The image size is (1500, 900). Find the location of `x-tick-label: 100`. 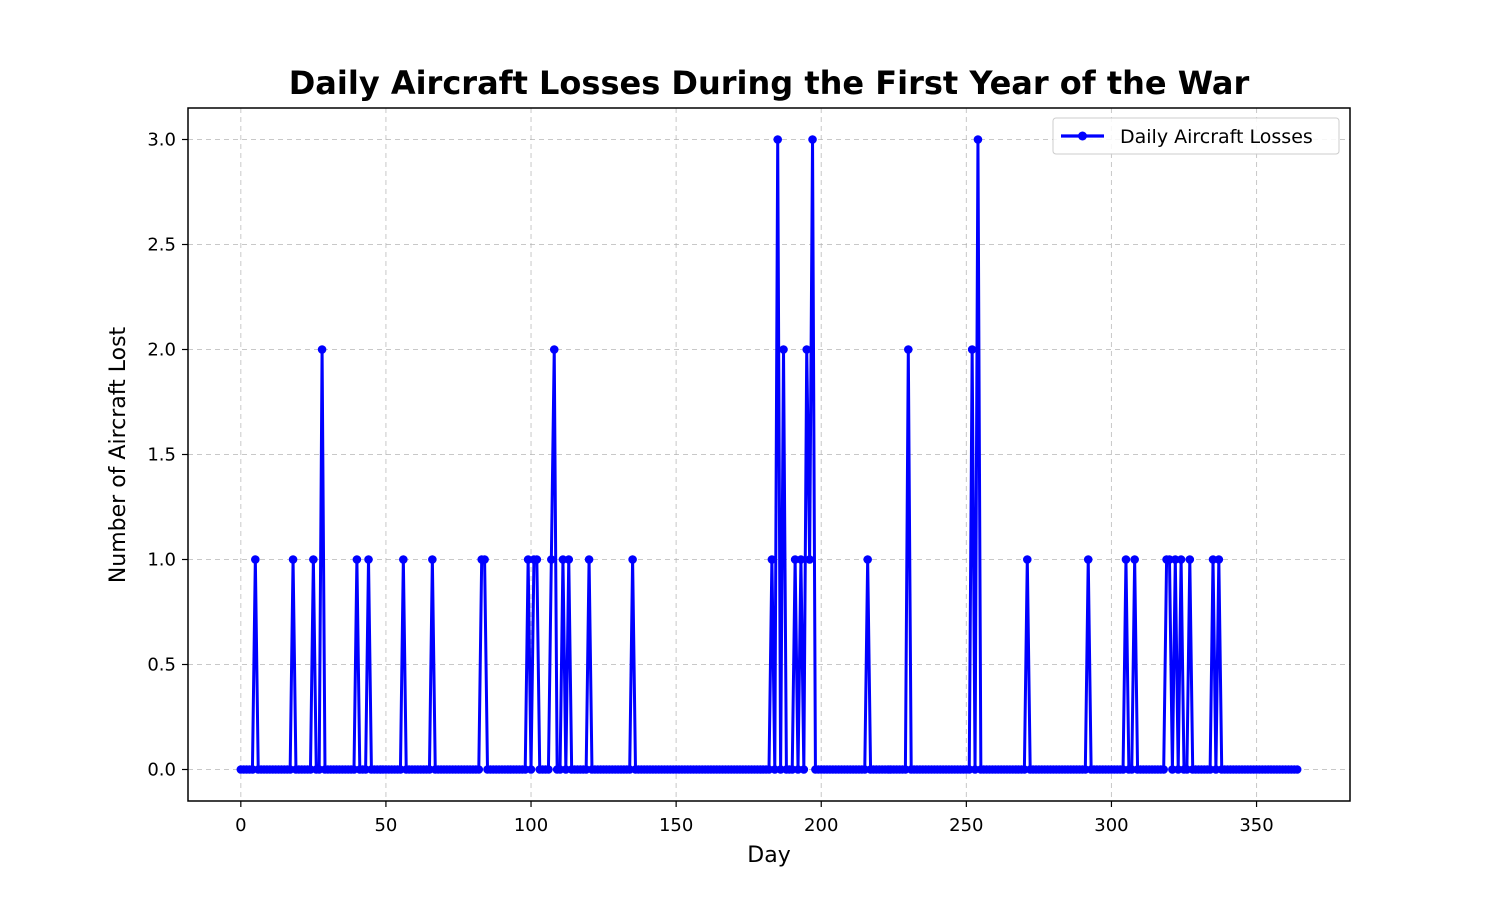

x-tick-label: 100 is located at coordinates (531, 825).